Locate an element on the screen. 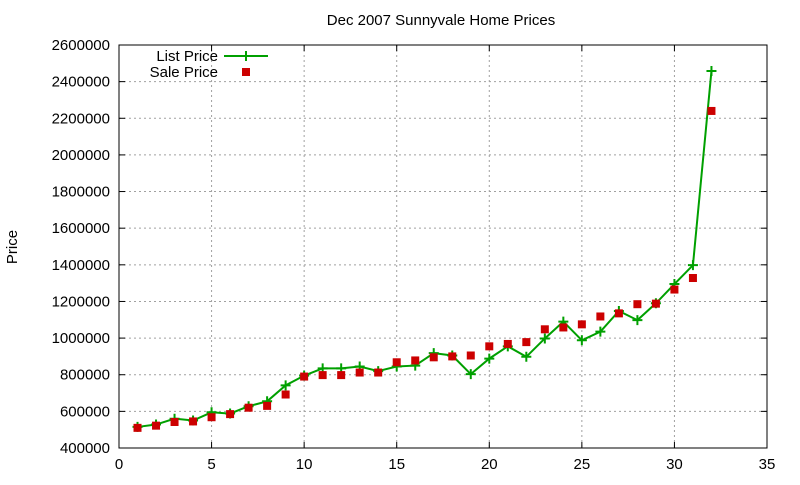  x-tick-label: 0 is located at coordinates (119, 464).